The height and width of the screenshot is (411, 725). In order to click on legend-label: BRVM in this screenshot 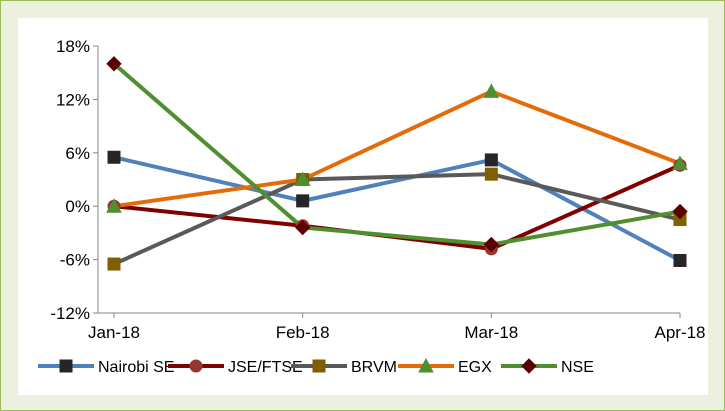, I will do `click(374, 367)`.